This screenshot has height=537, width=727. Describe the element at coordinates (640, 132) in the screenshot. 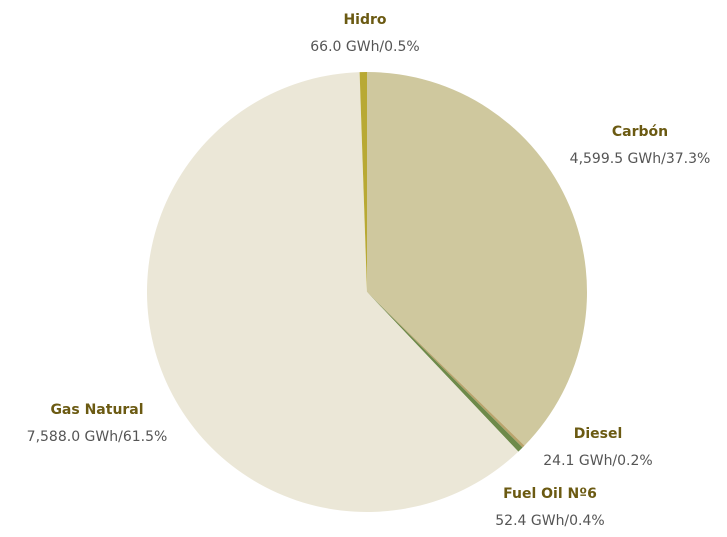

I see `slice-name: Carbón` at that location.